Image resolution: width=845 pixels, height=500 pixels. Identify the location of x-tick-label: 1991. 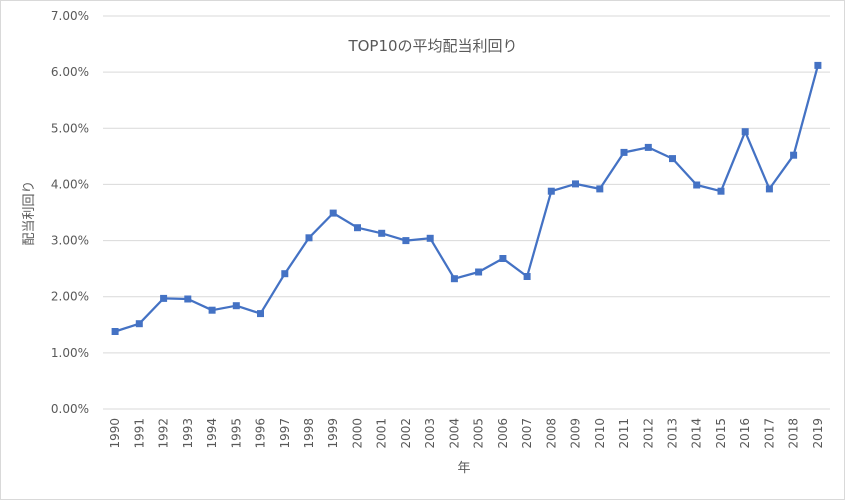
(139, 433).